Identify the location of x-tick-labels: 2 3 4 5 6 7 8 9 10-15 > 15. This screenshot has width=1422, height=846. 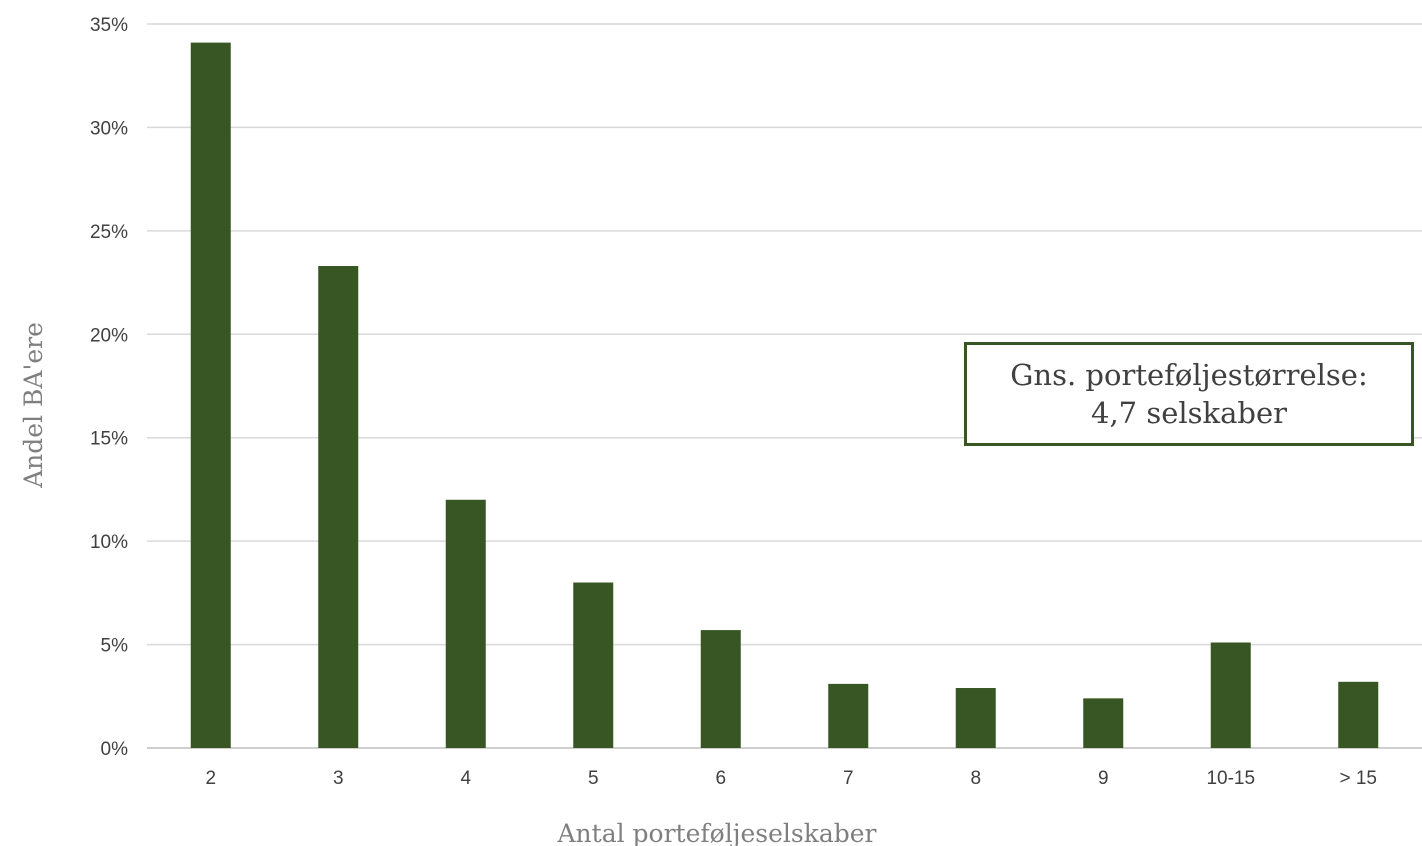
(791, 778).